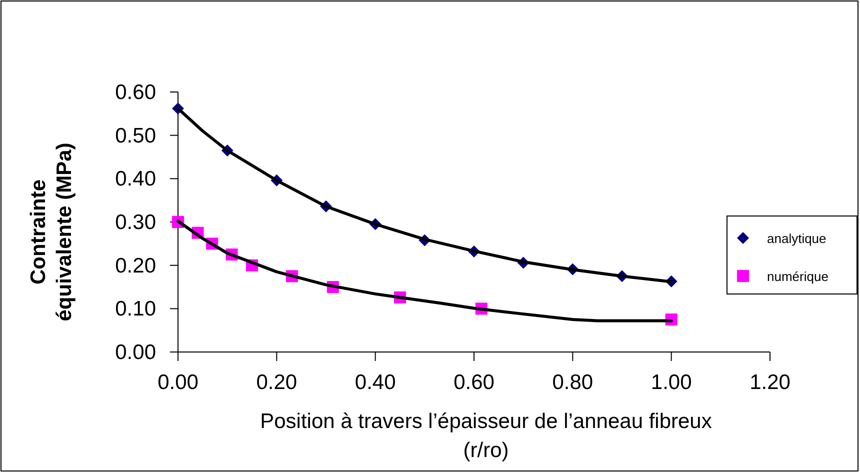  Describe the element at coordinates (135, 266) in the screenshot. I see `y-tick-label: 0.20` at that location.